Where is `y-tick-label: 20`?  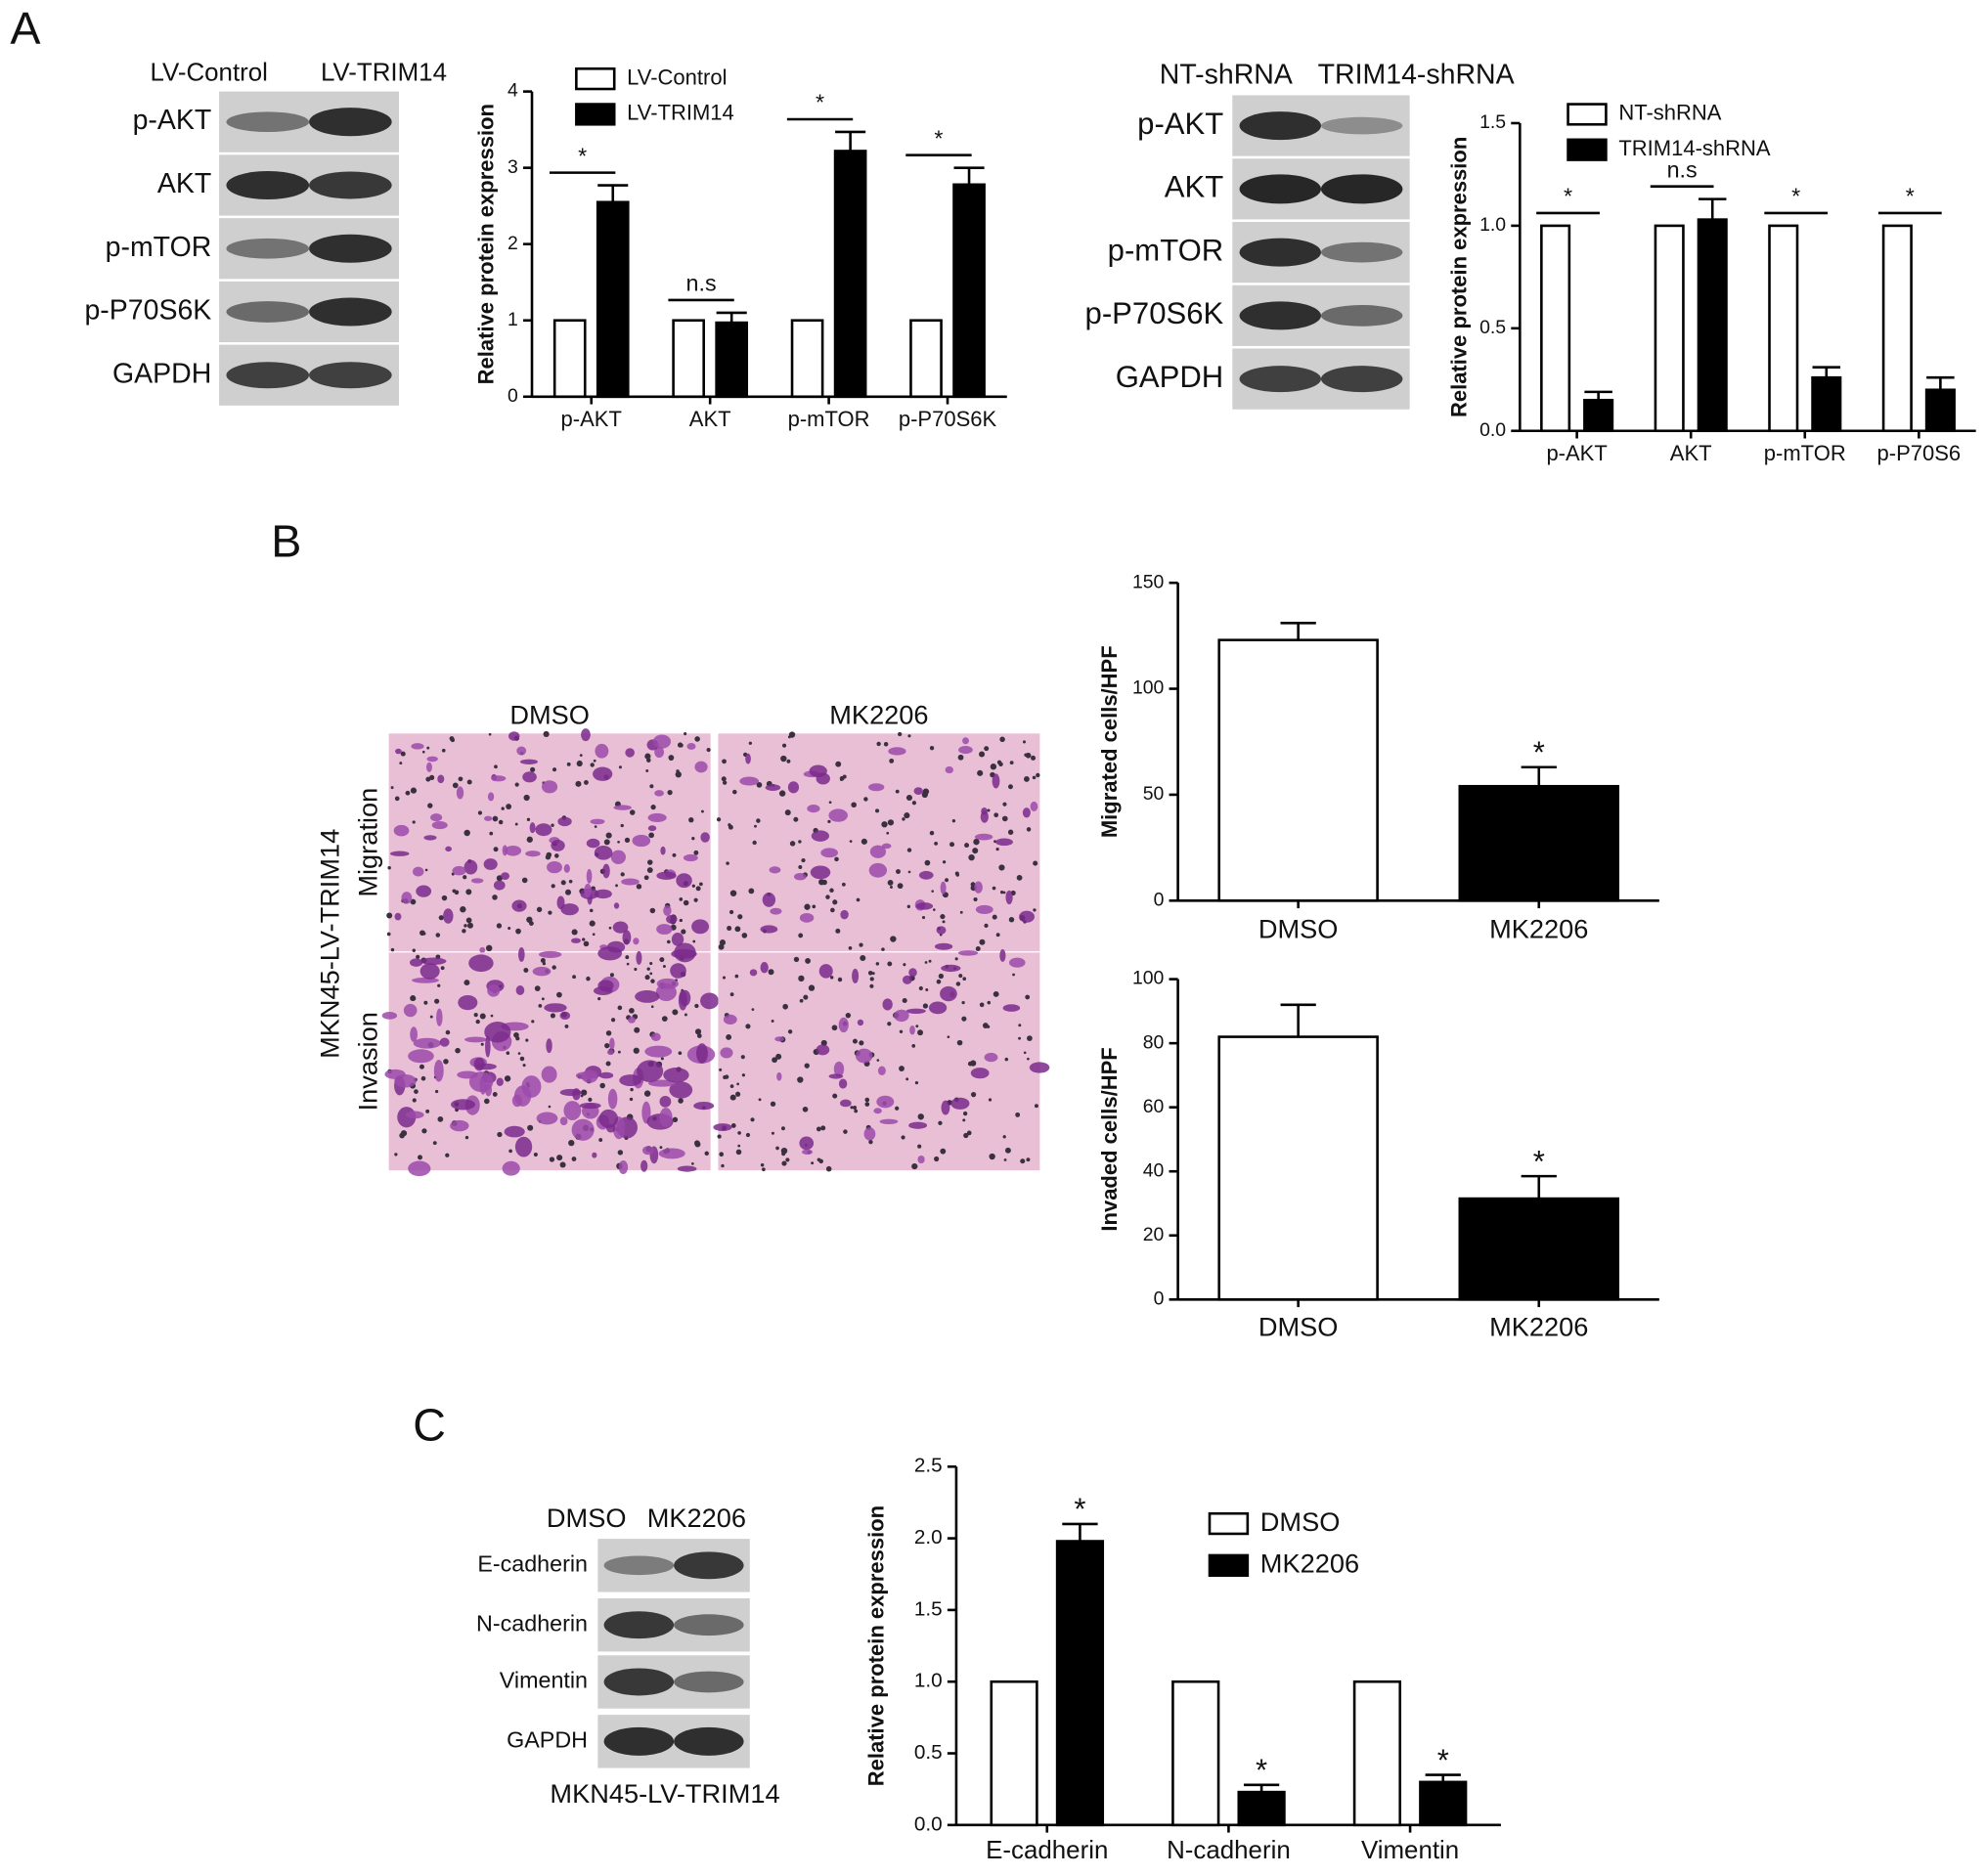
y-tick-label: 20 is located at coordinates (1154, 1234).